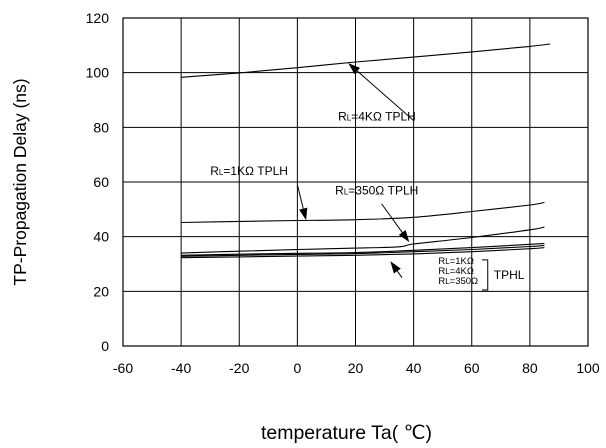 The width and height of the screenshot is (606, 448). What do you see at coordinates (588, 368) in the screenshot?
I see `x-tick-label: 100` at bounding box center [588, 368].